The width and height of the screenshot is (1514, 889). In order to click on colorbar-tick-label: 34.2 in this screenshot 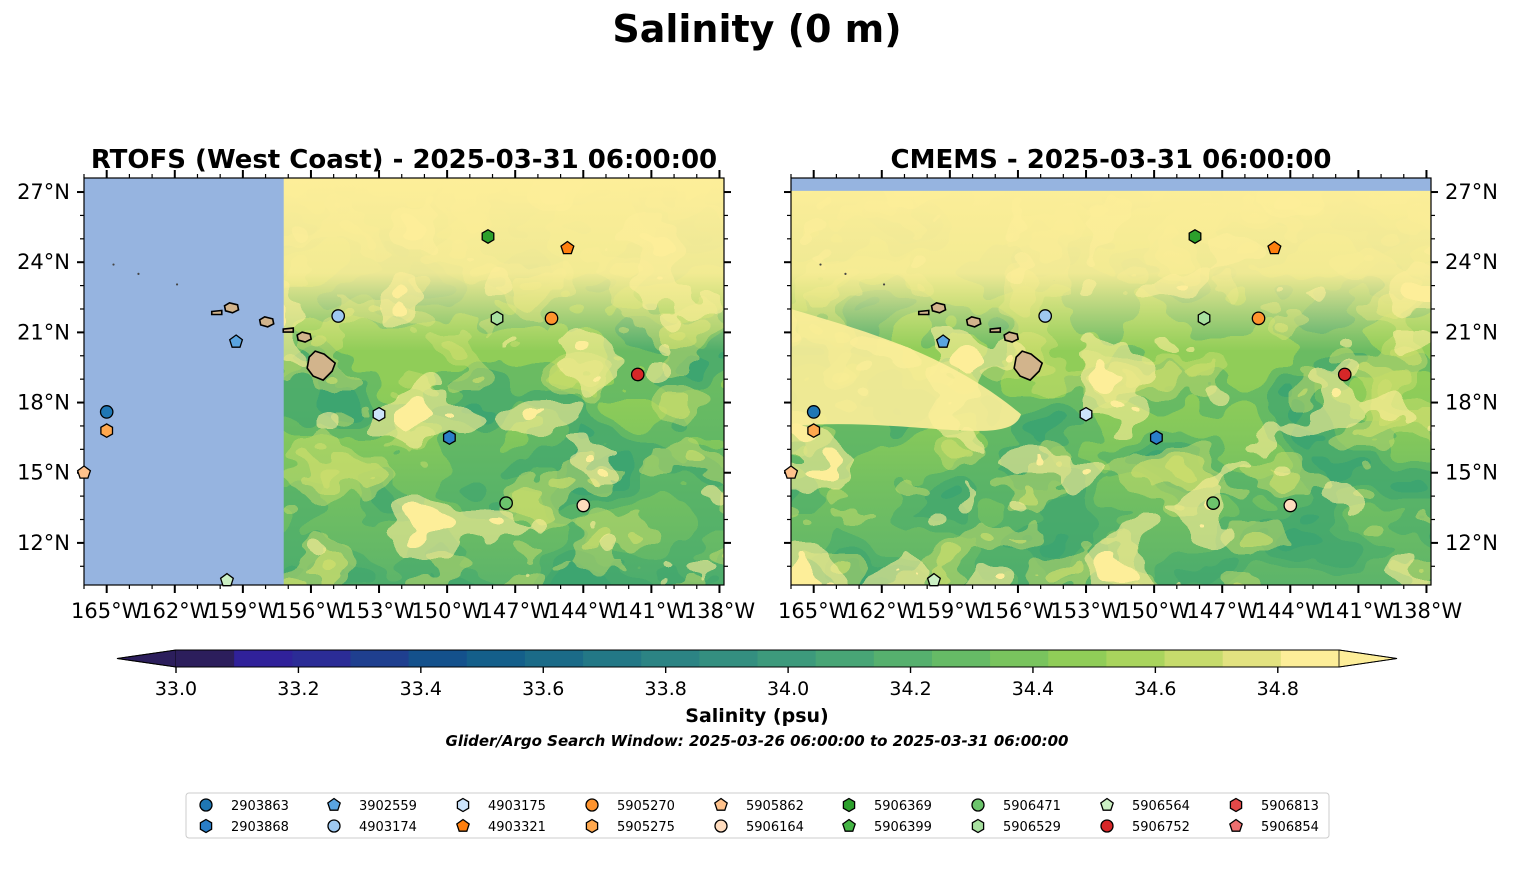, I will do `click(910, 689)`.